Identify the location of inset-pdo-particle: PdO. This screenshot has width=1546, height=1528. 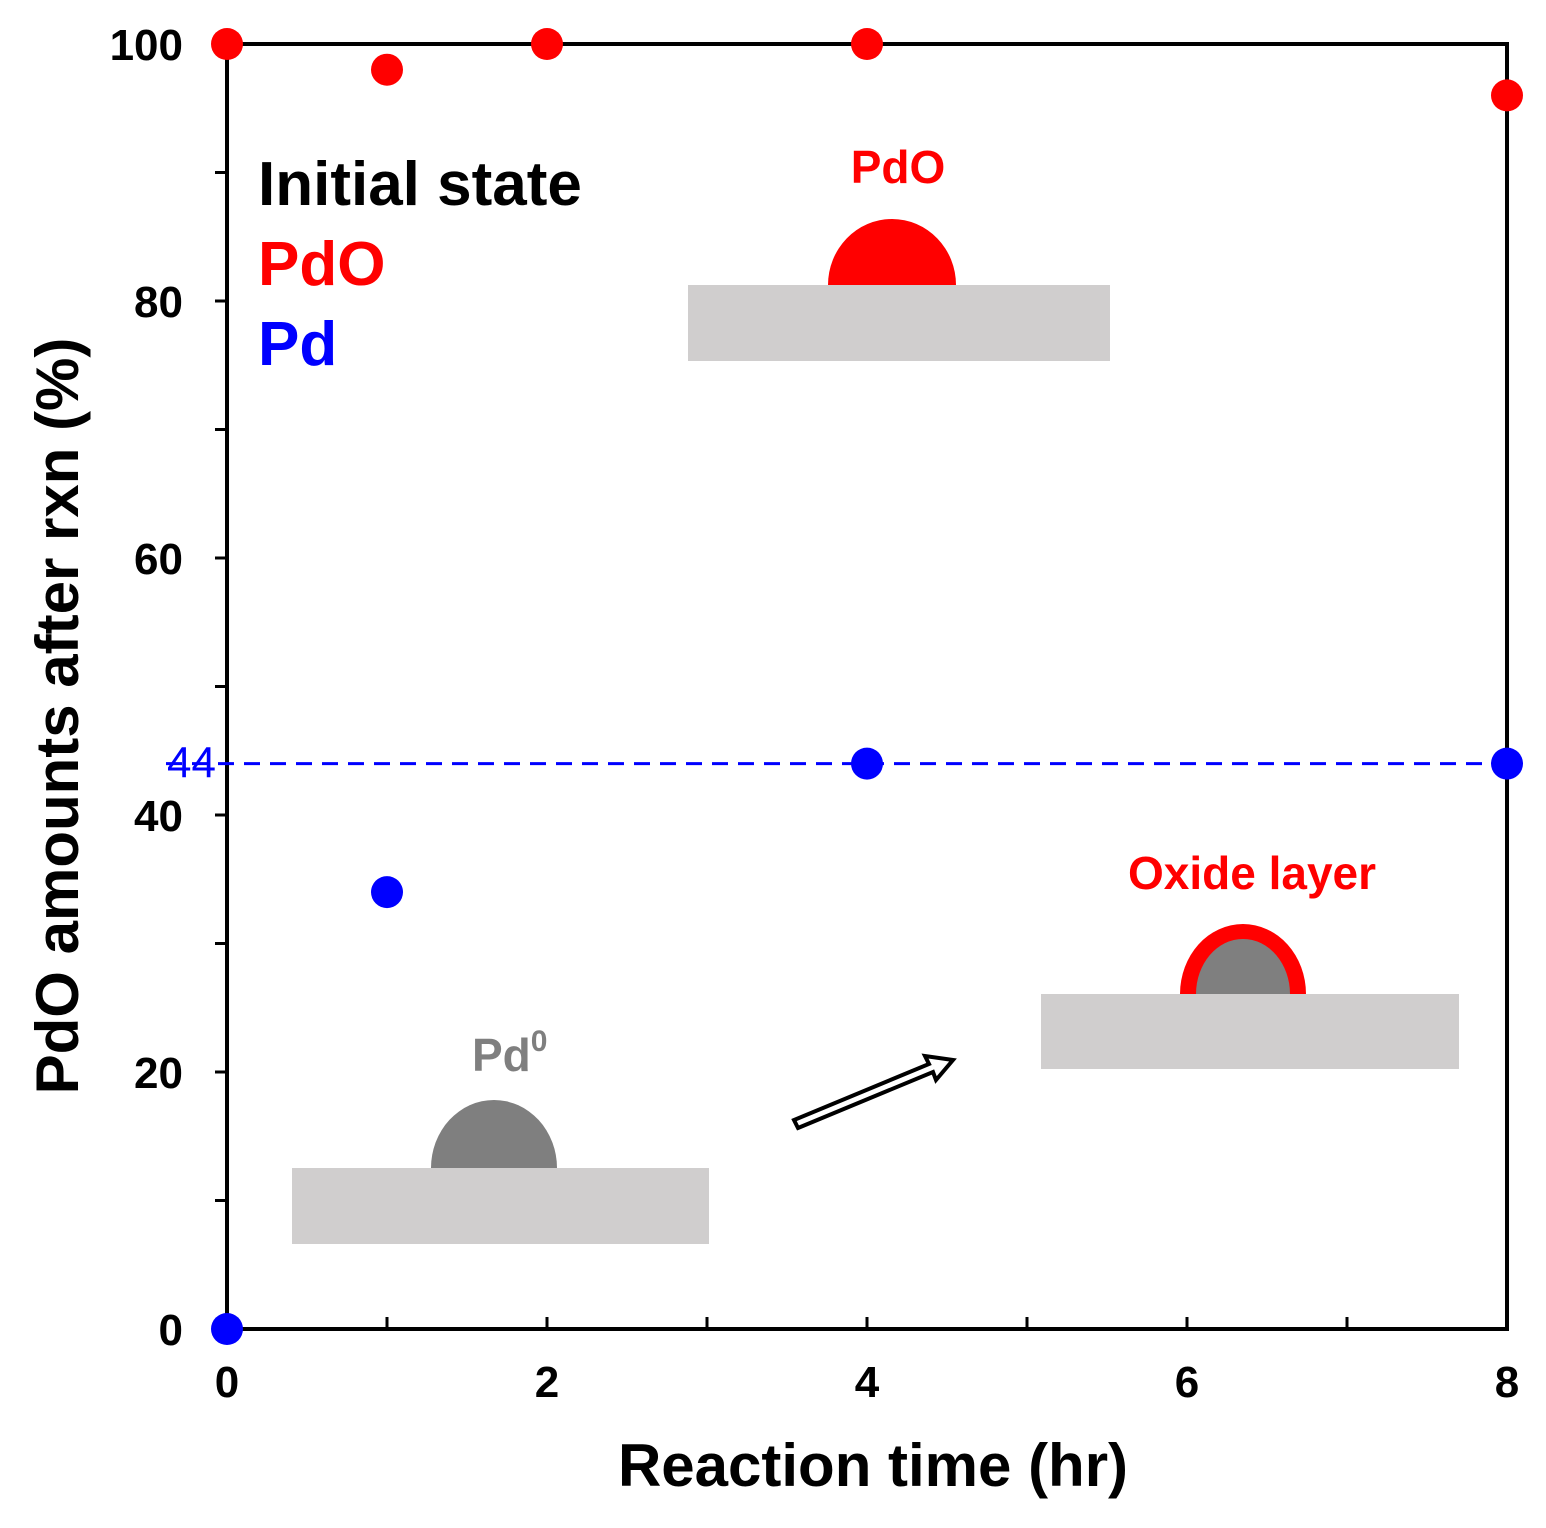
(899, 251).